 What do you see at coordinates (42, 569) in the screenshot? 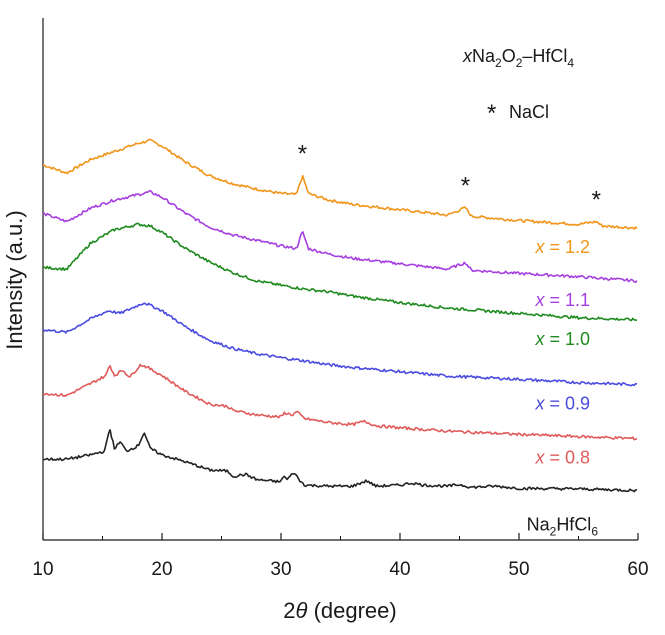
I see `x-tick-label: 10` at bounding box center [42, 569].